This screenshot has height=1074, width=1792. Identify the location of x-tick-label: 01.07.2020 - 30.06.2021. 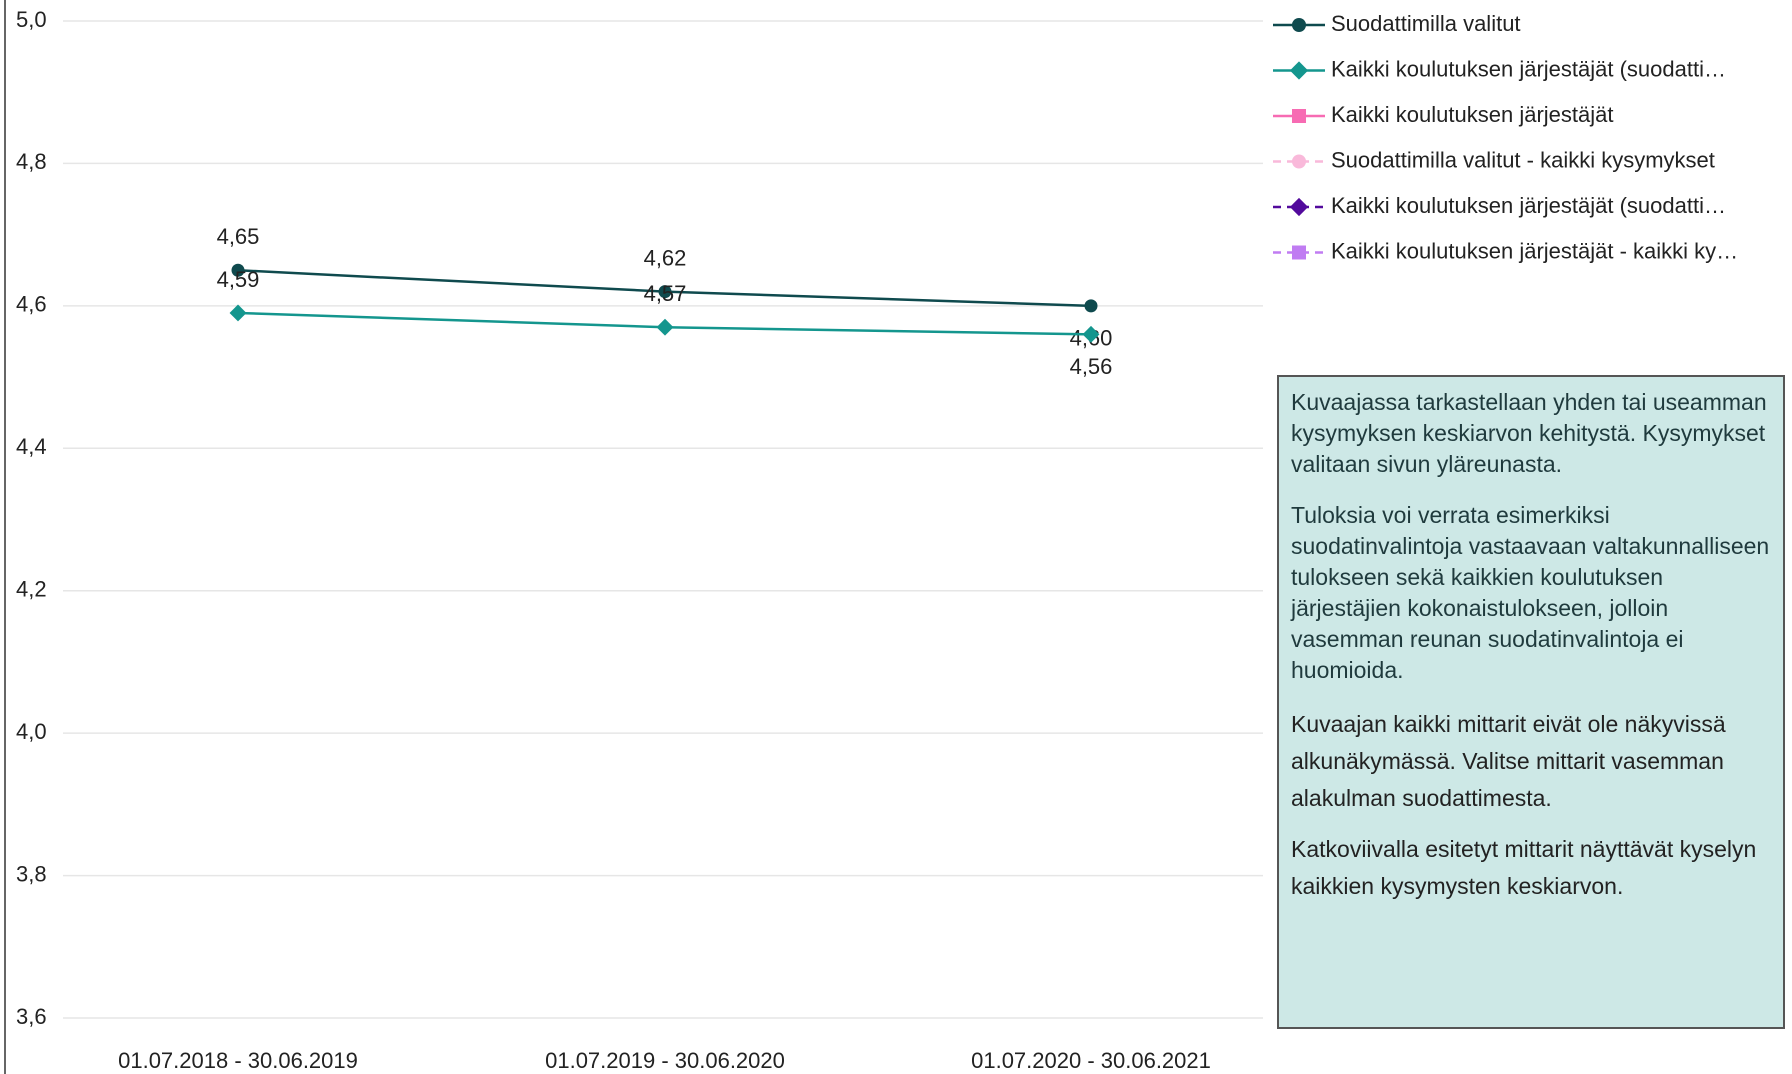
(1091, 1060).